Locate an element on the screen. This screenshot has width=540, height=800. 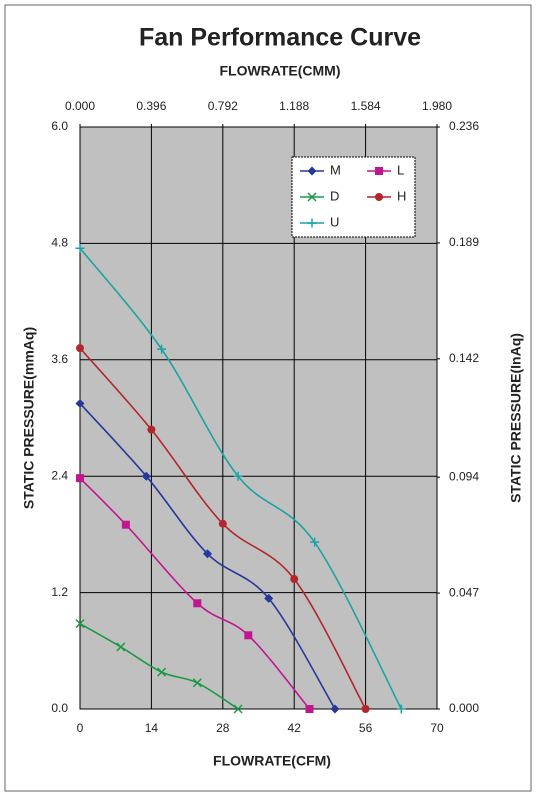
x2-tick-label: 1.584 is located at coordinates (366, 106).